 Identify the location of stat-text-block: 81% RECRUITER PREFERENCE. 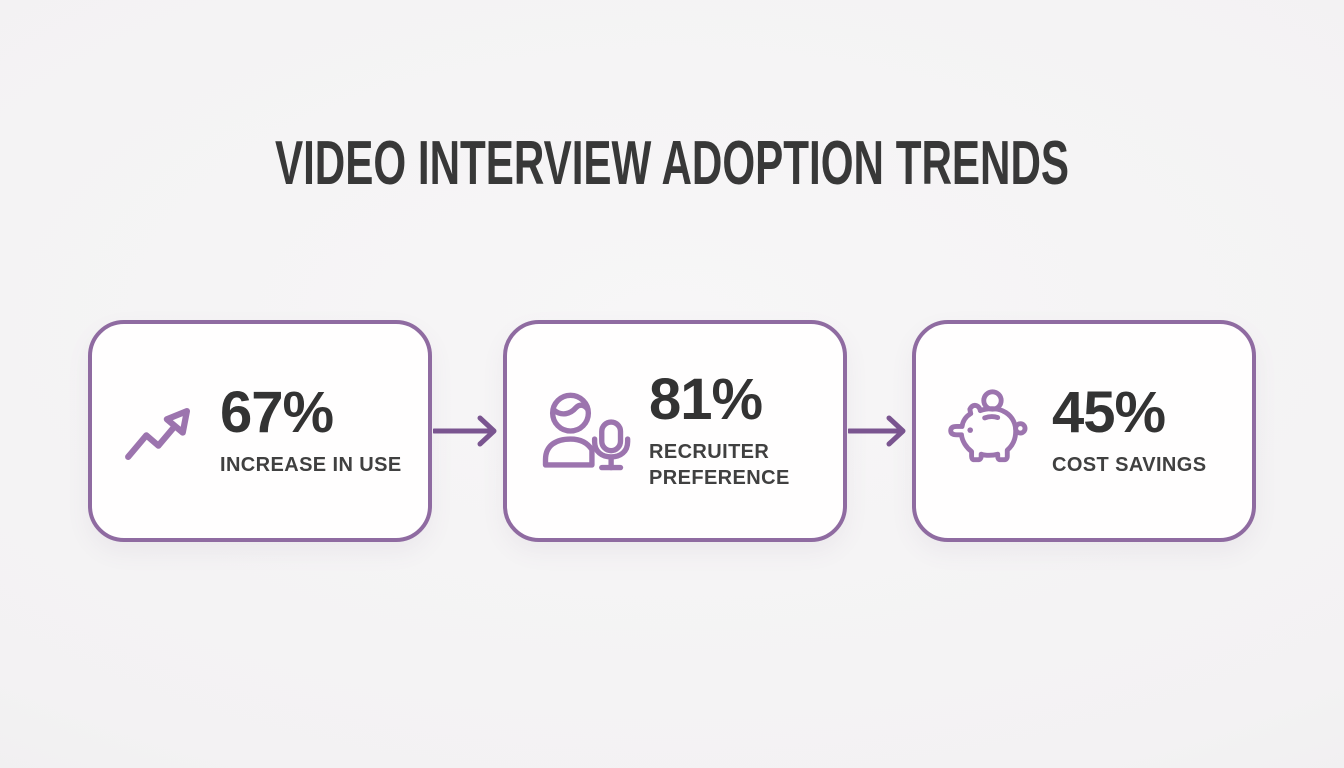
(719, 431).